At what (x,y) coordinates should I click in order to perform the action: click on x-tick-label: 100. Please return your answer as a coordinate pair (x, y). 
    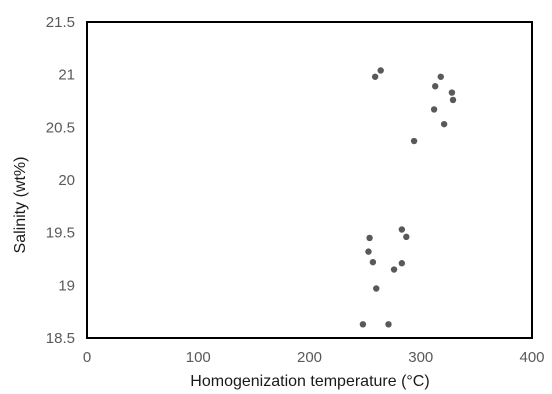
    Looking at the image, I should click on (198, 357).